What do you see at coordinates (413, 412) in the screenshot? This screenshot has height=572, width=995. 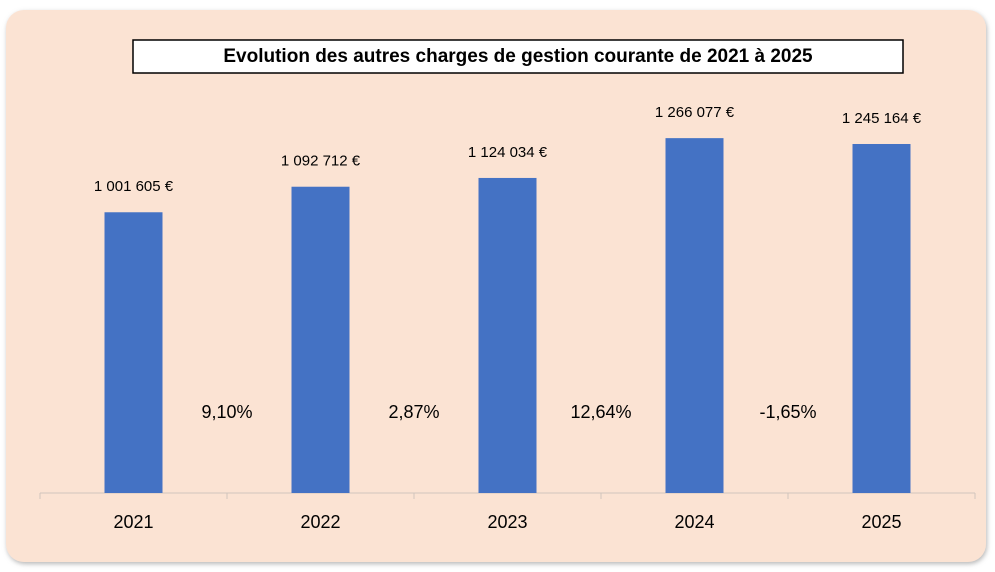 I see `growth-label: 2,87%` at bounding box center [413, 412].